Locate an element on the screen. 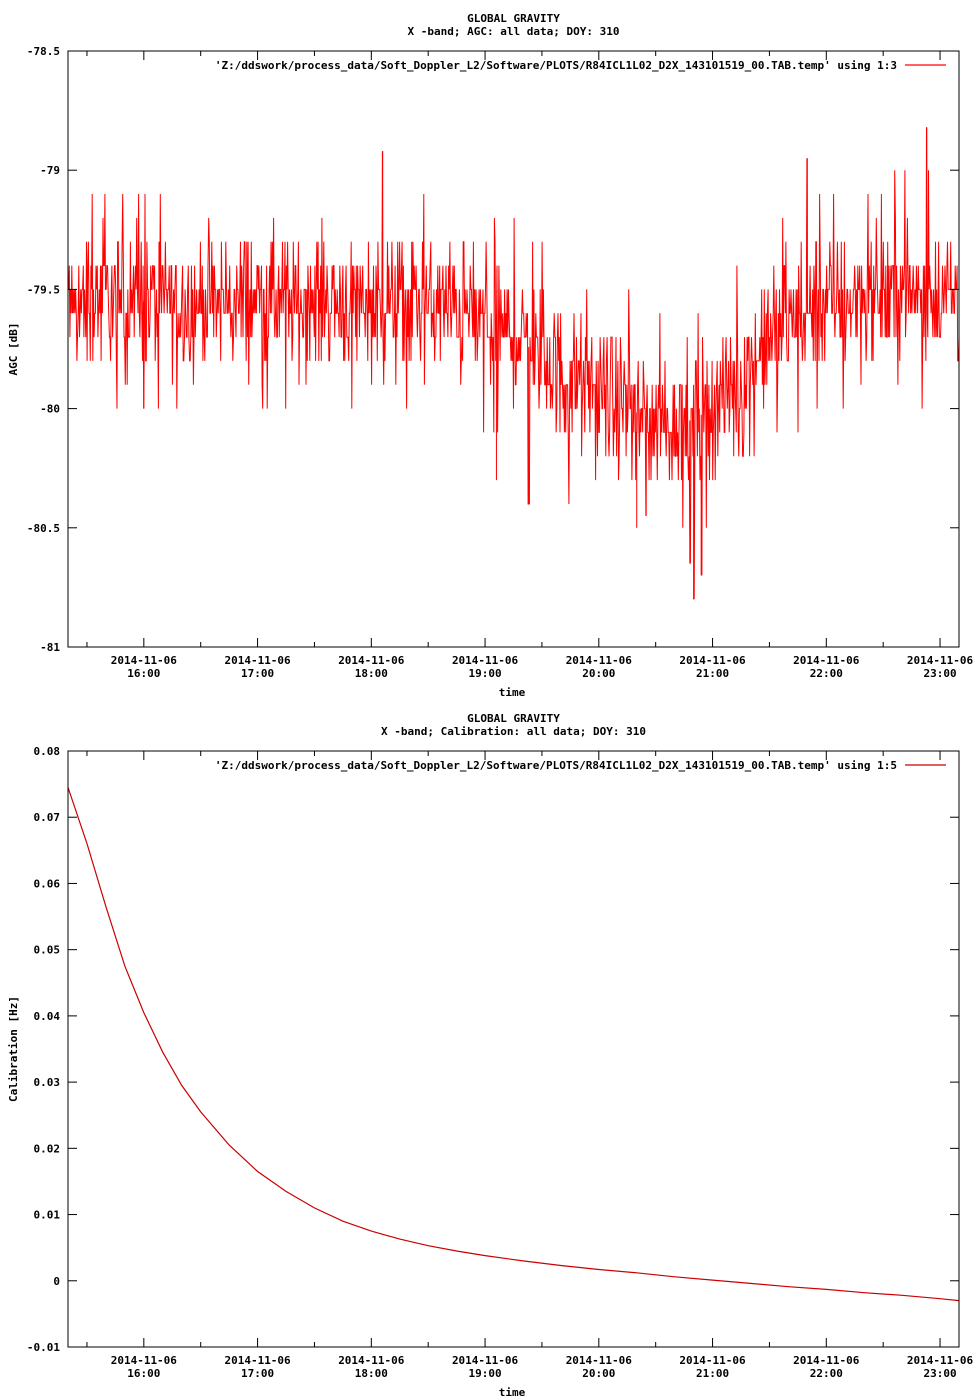  y-tick-label: 0.06 is located at coordinates (47, 883).